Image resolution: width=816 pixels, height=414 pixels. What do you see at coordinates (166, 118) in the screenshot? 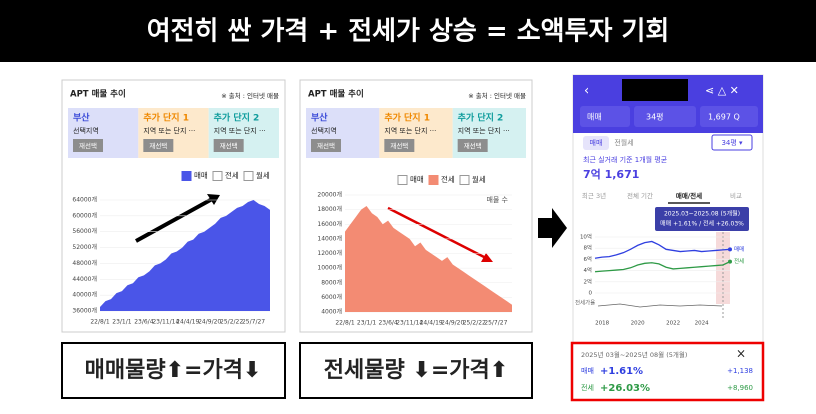
I see `filter-region: 추가 단지 1` at bounding box center [166, 118].